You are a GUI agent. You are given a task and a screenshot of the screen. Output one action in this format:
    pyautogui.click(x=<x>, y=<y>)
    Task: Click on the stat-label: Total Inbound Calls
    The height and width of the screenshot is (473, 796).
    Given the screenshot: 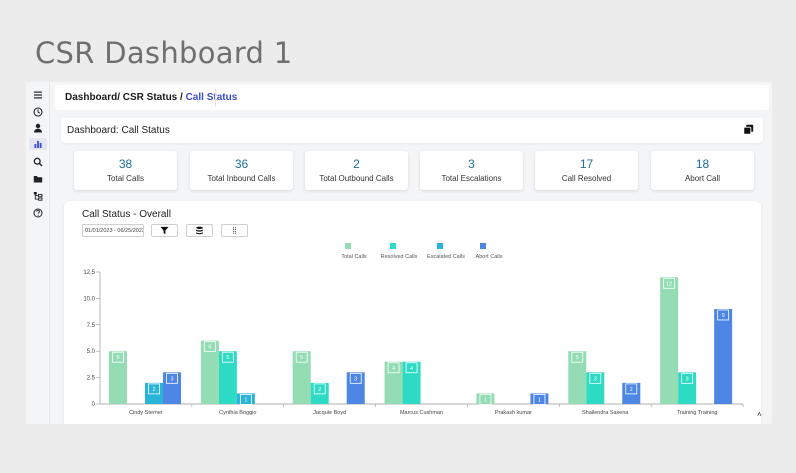 What is the action you would take?
    pyautogui.click(x=241, y=178)
    